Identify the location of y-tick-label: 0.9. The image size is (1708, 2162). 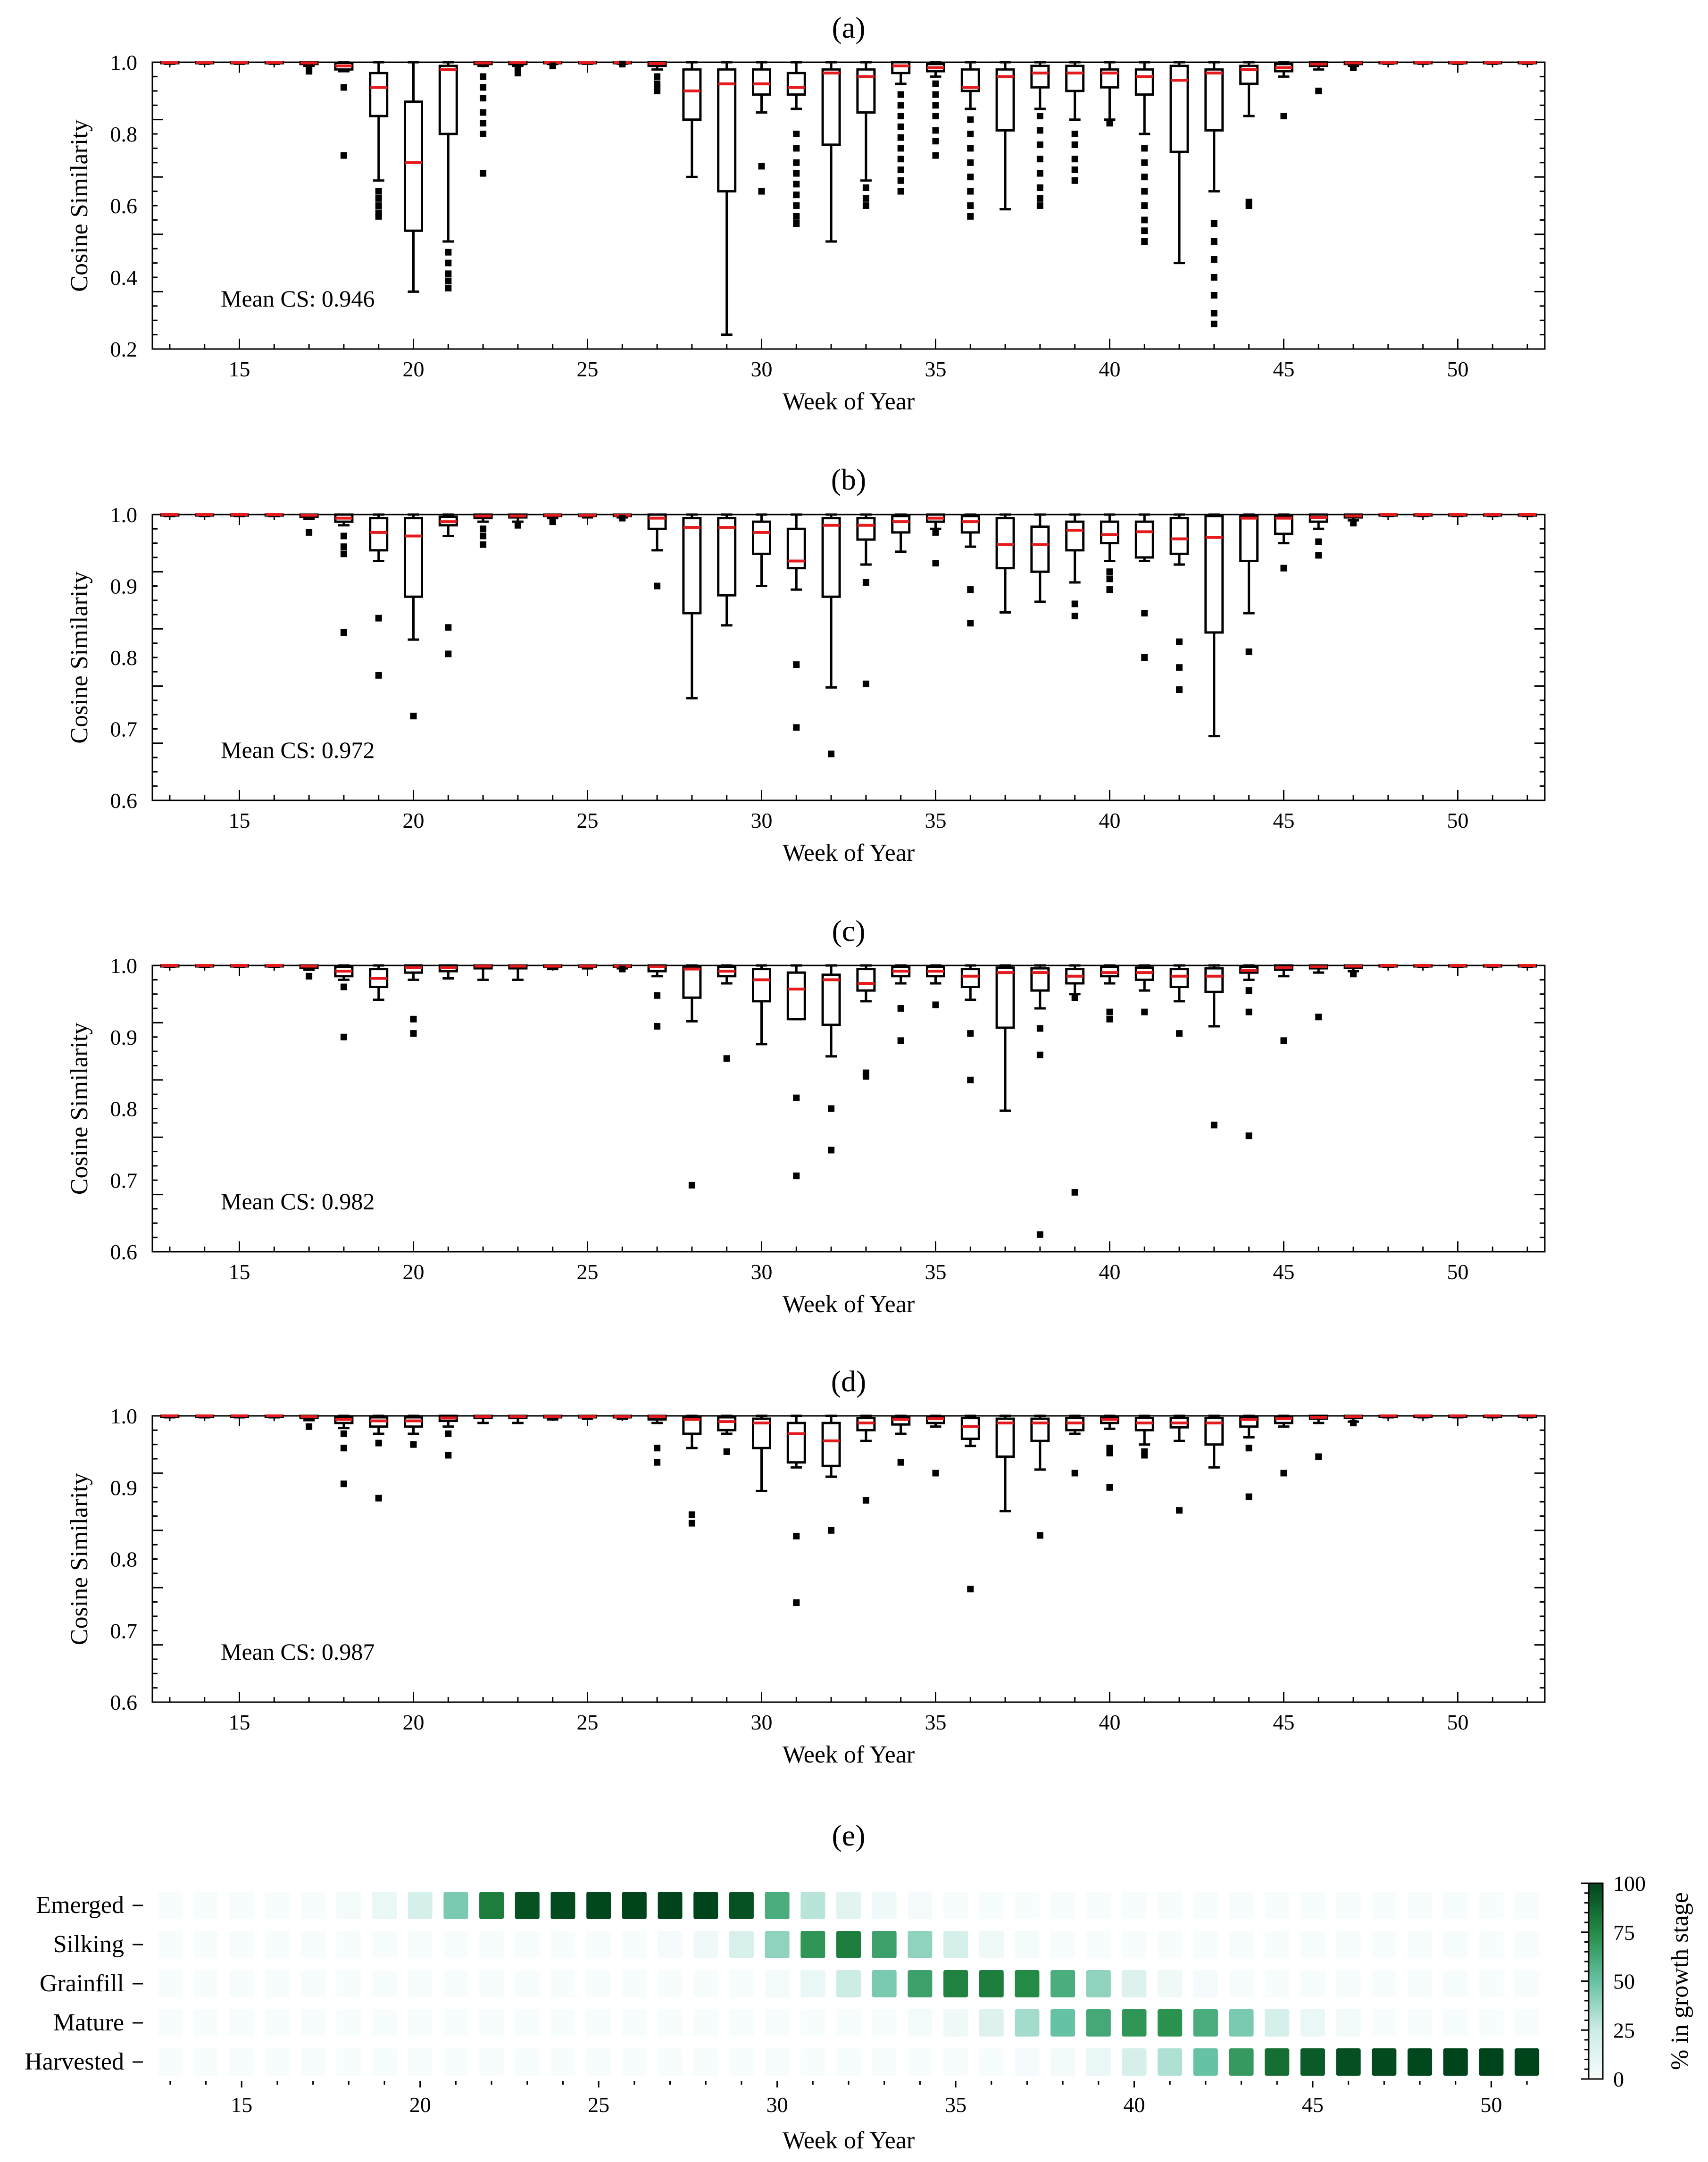
(124, 1037).